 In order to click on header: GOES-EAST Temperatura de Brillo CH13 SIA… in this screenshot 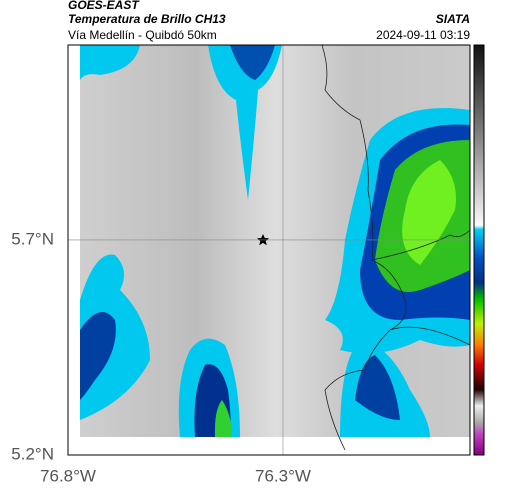, I will do `click(269, 21)`.